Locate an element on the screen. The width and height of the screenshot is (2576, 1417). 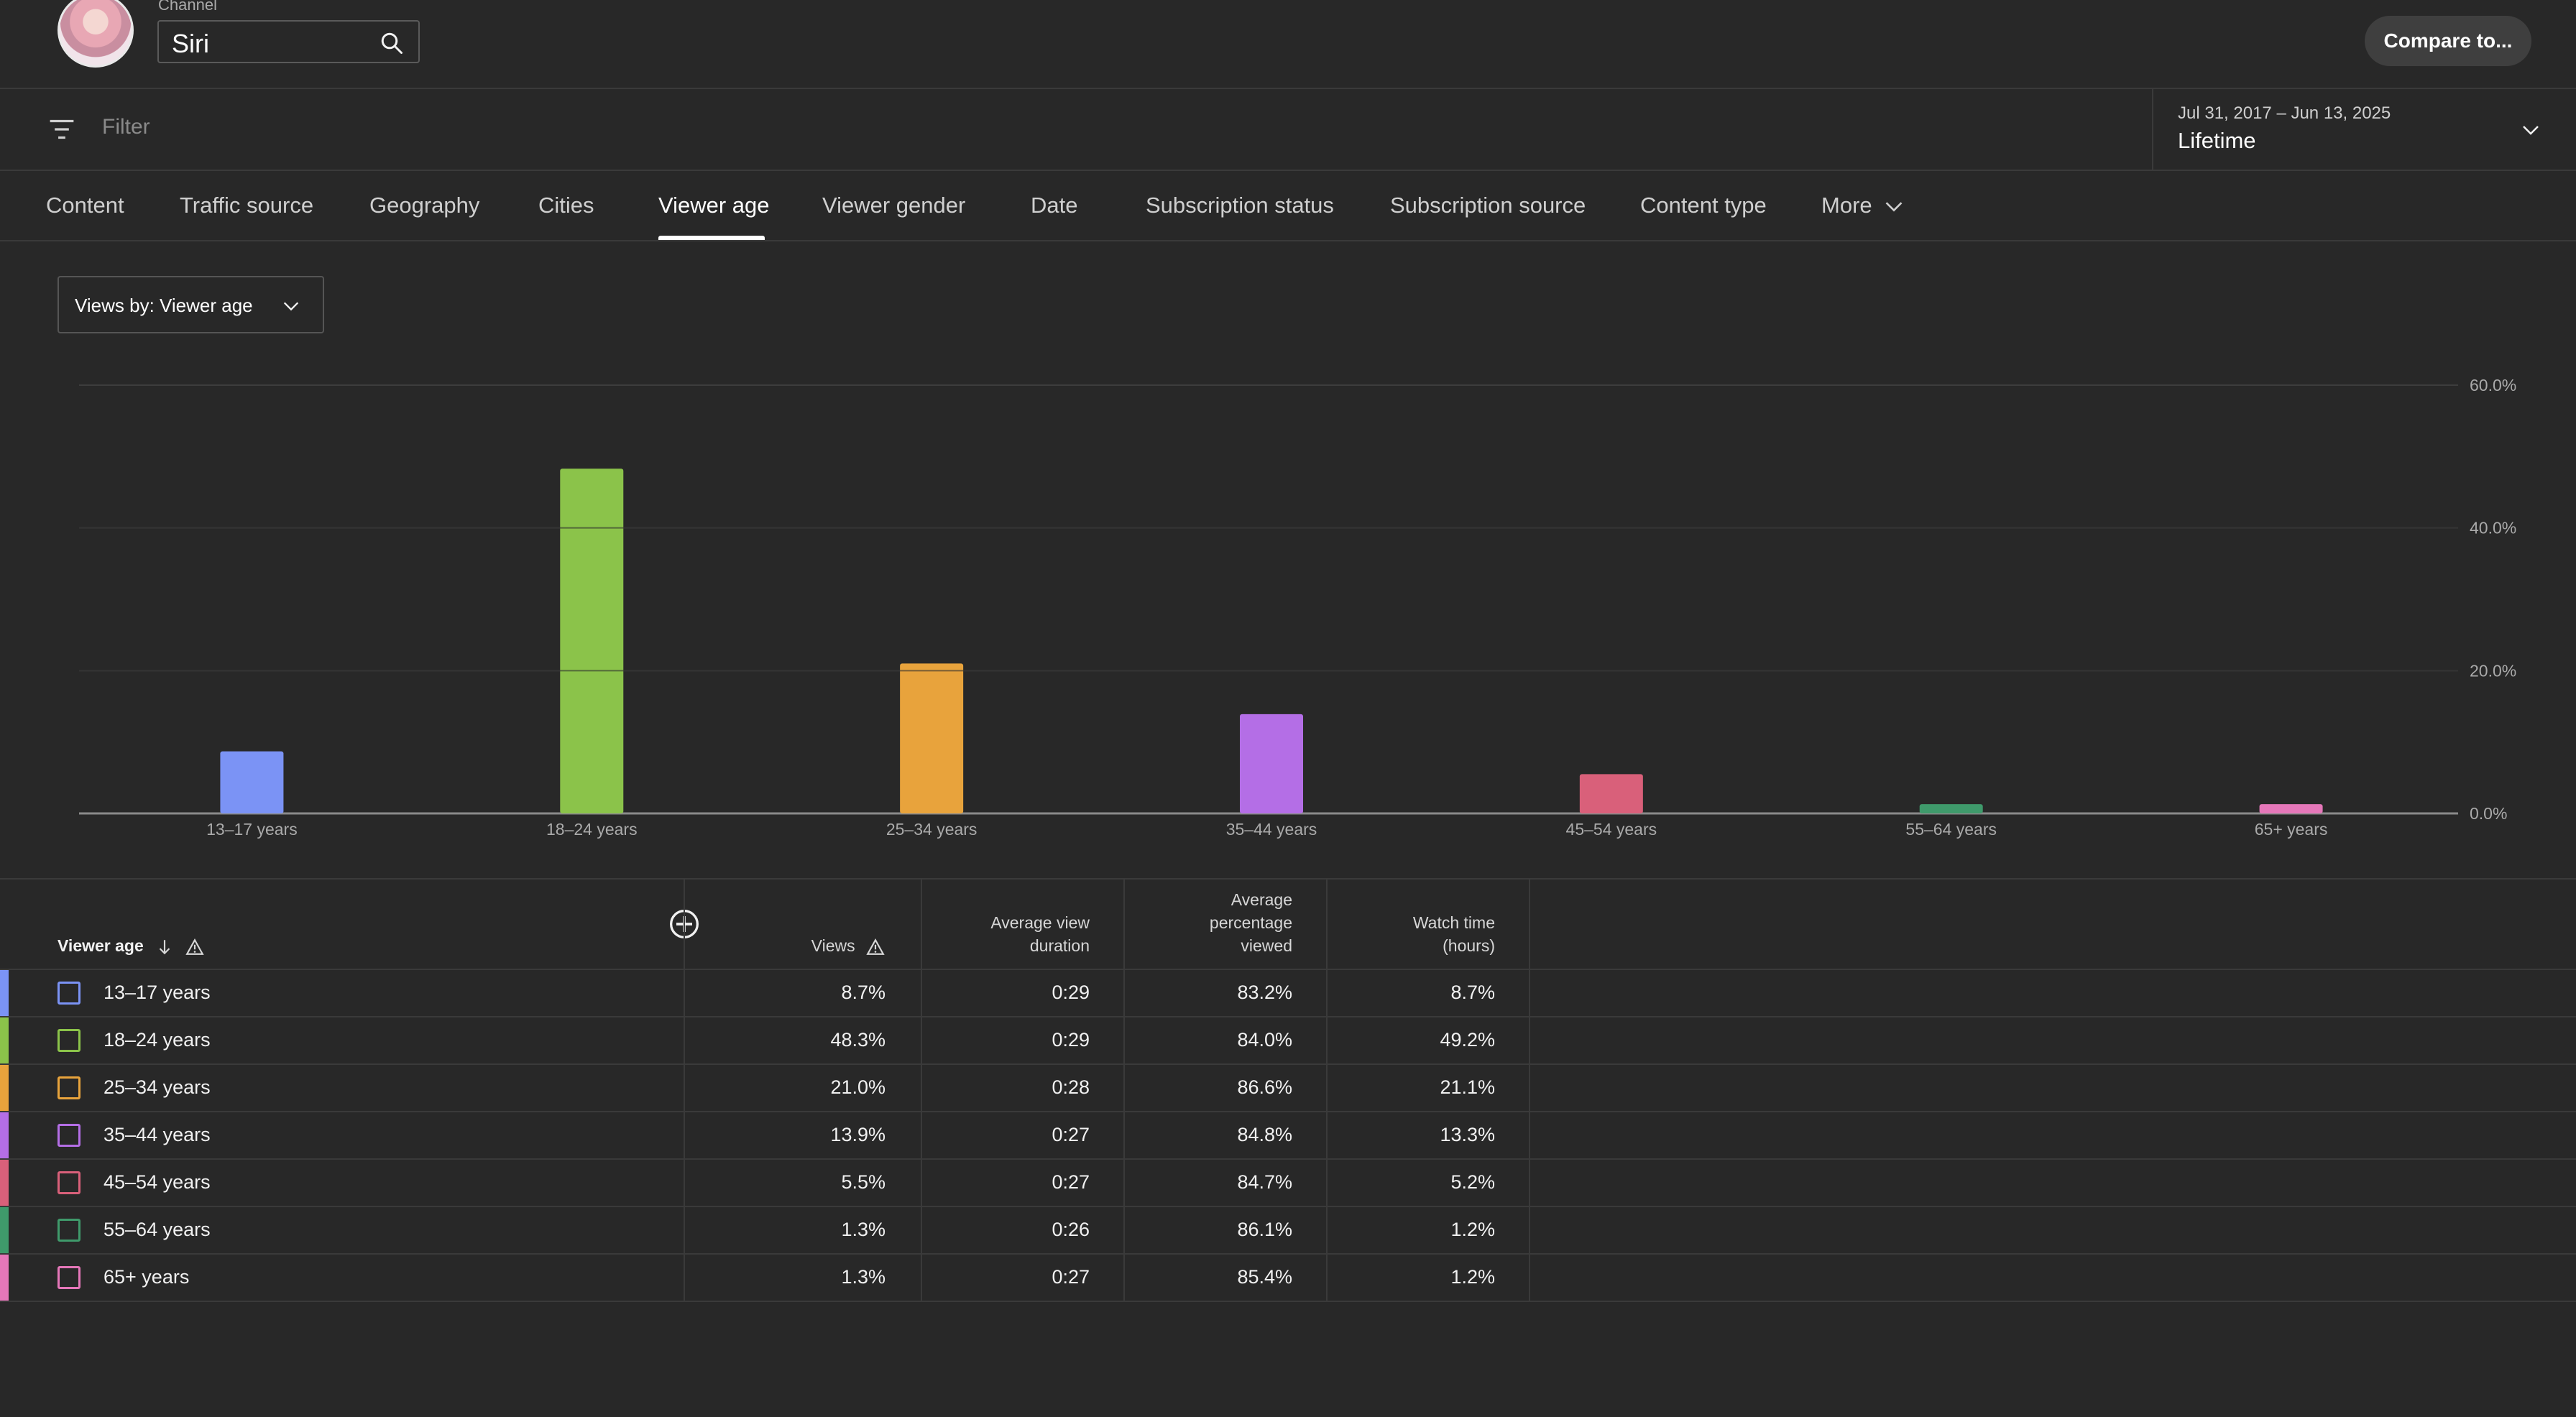
cell-watch-time: 8.7% is located at coordinates (1472, 992).